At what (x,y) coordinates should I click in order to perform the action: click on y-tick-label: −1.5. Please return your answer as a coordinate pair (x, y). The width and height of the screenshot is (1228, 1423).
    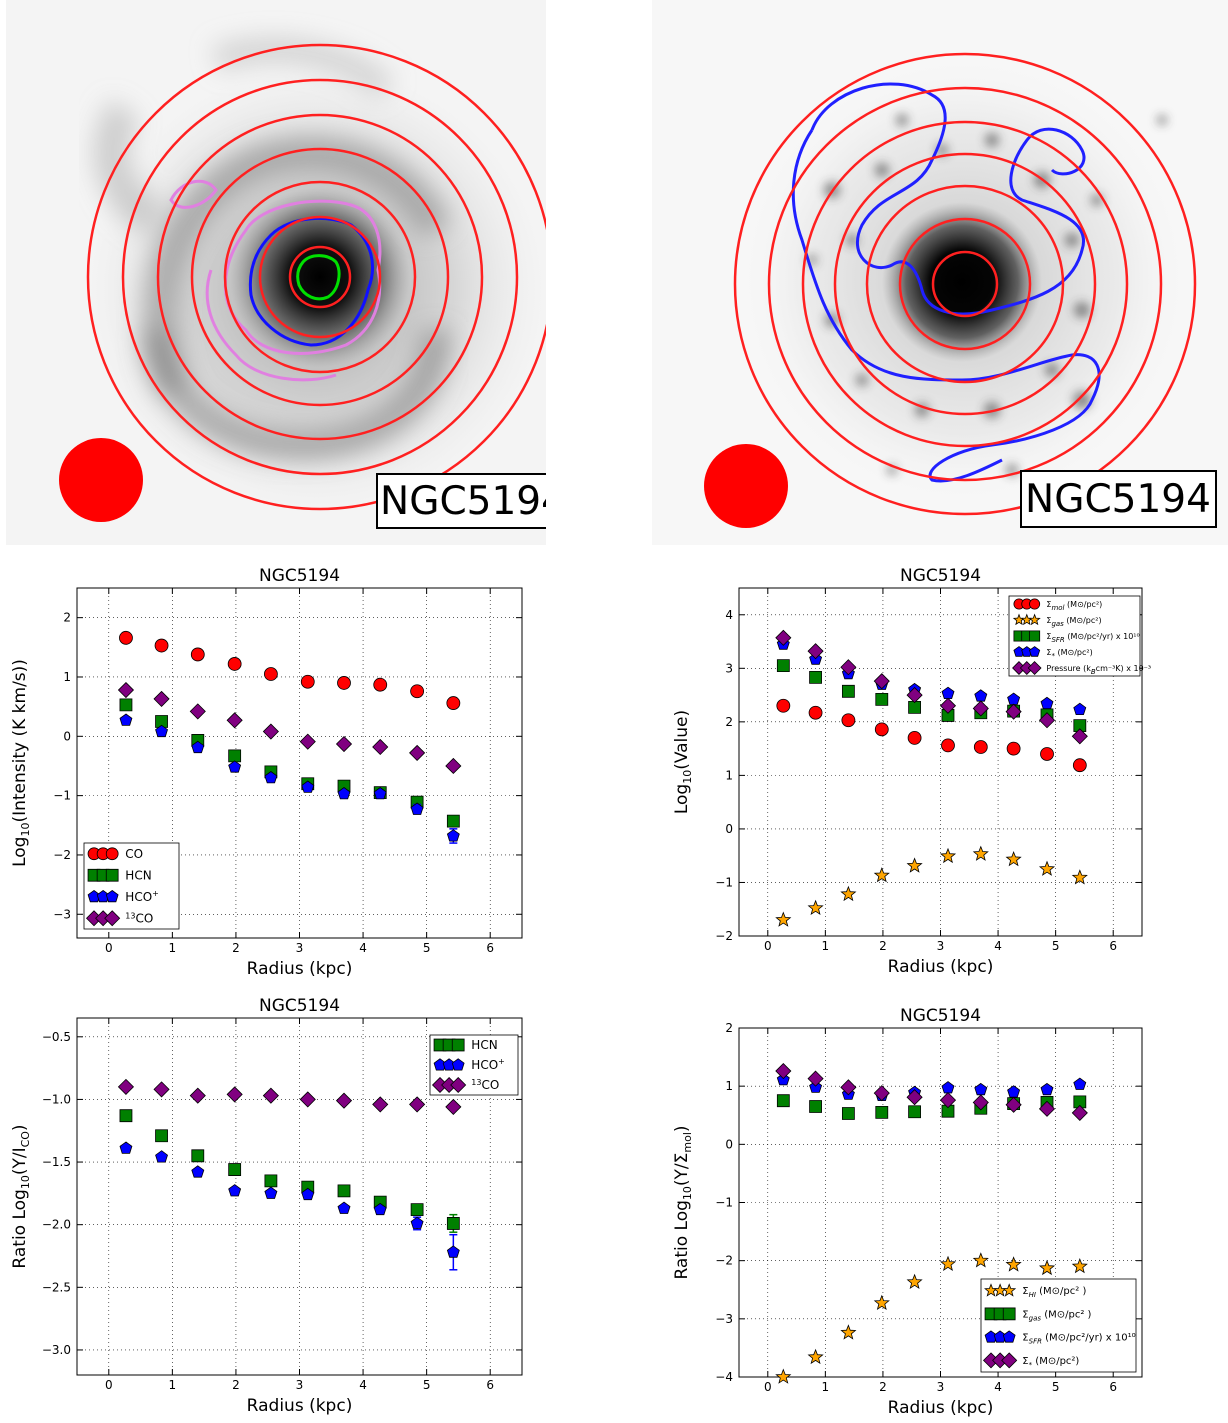
    Looking at the image, I should click on (56, 1162).